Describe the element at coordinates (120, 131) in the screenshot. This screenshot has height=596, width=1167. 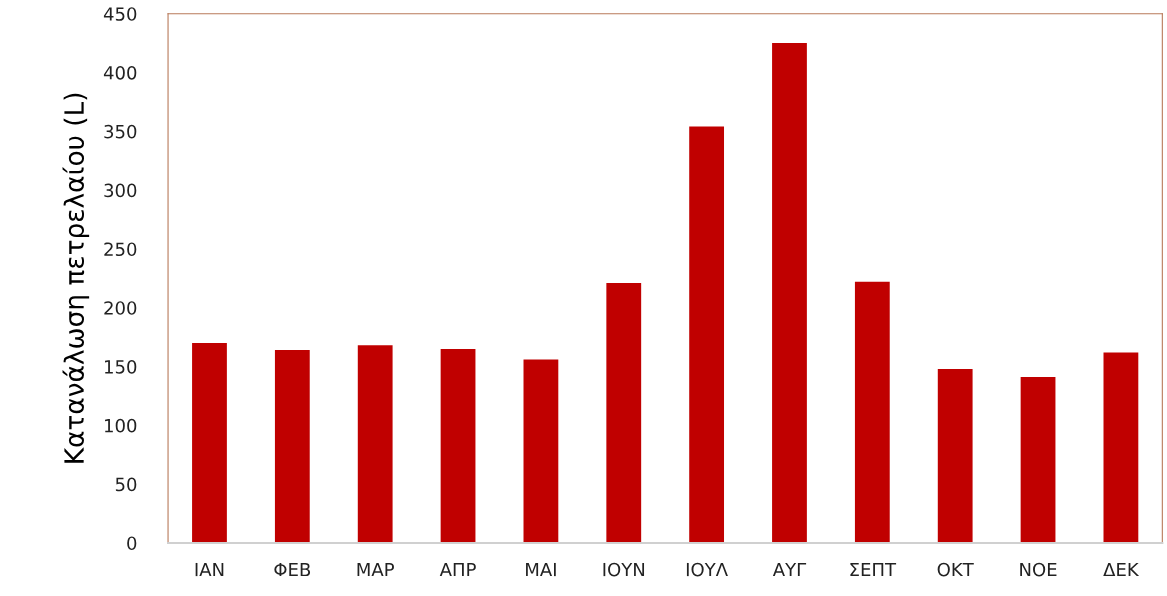
I see `y-tick-label: 350` at that location.